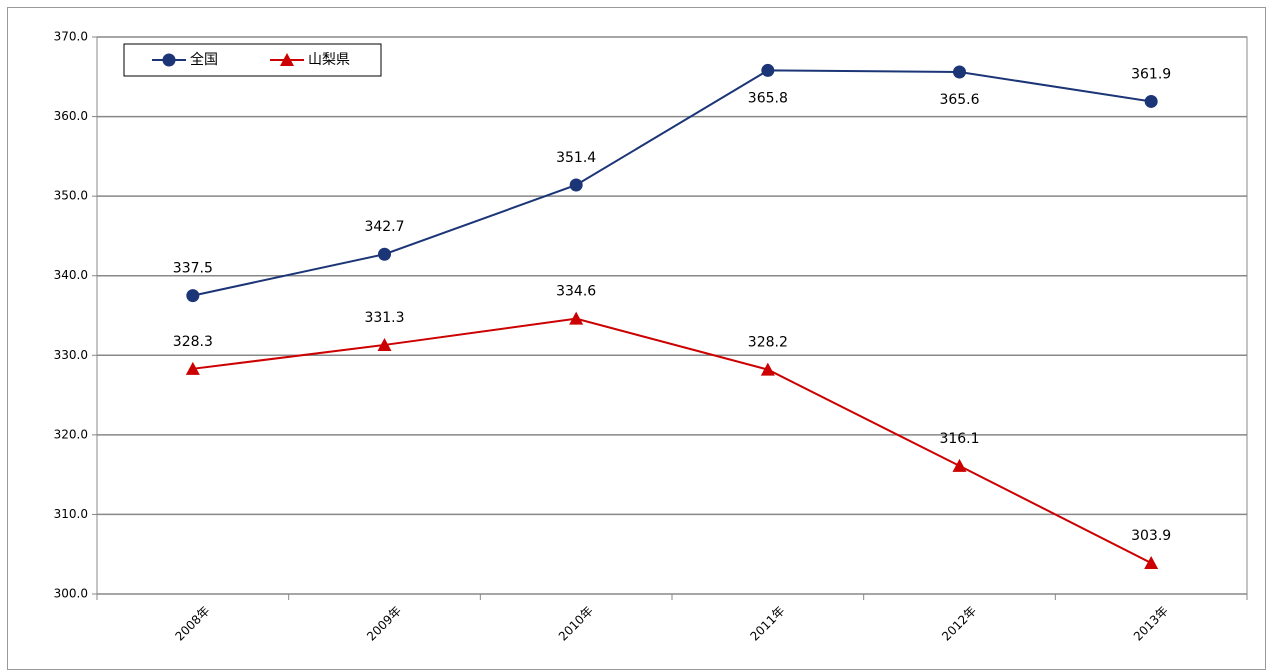 Image resolution: width=1269 pixels, height=672 pixels. What do you see at coordinates (384, 227) in the screenshot?
I see `data-label: 342.7` at bounding box center [384, 227].